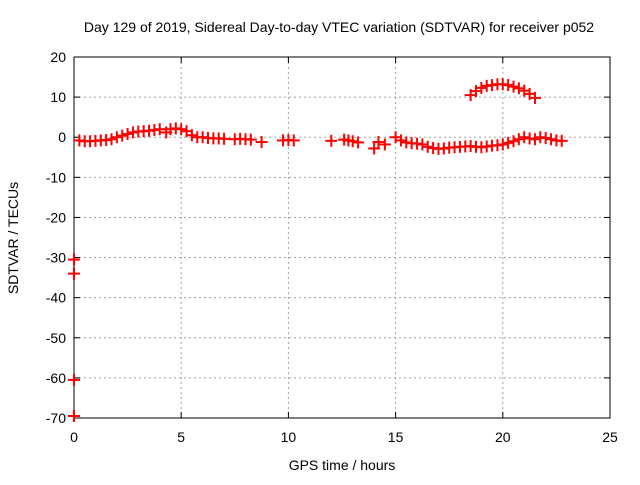 The height and width of the screenshot is (485, 640). I want to click on x-tick-label: 5, so click(181, 437).